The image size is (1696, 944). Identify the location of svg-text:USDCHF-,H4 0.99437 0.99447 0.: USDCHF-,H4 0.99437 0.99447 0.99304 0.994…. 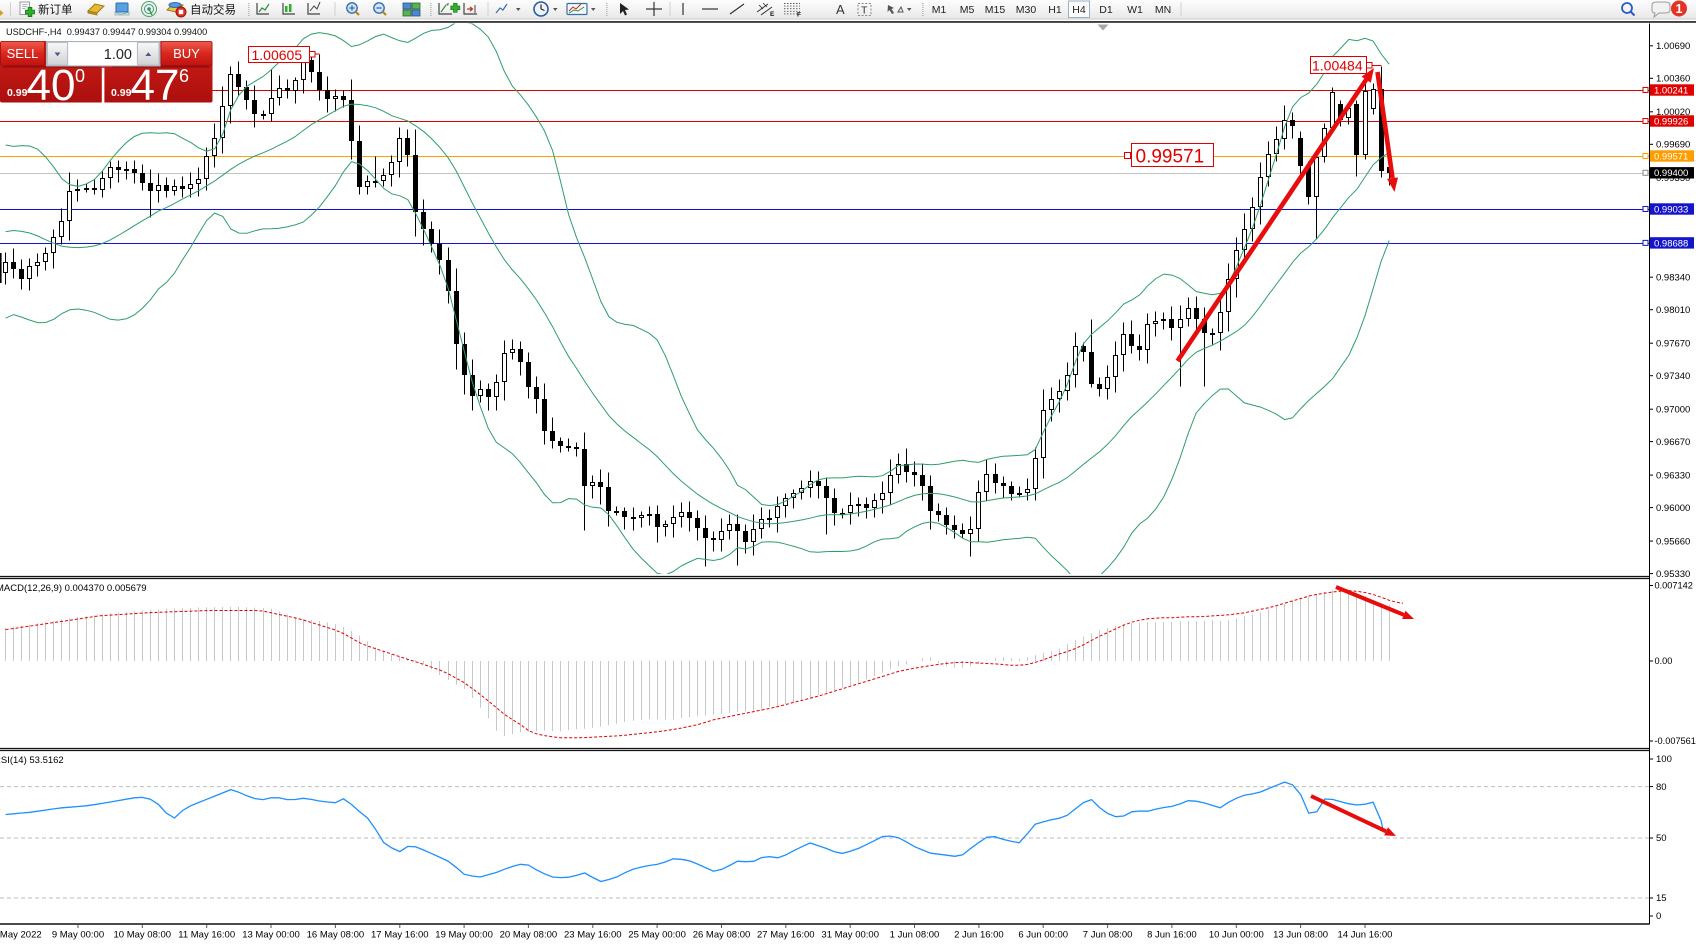
(106, 32).